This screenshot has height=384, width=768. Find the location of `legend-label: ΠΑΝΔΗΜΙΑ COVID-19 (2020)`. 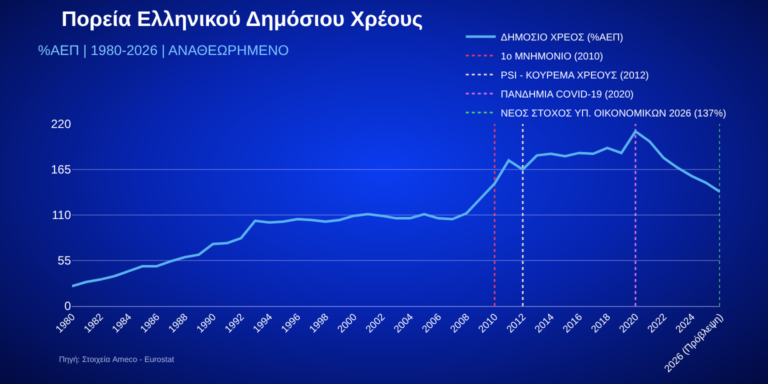

legend-label: ΠΑΝΔΗΜΙΑ COVID-19 (2020) is located at coordinates (567, 94).